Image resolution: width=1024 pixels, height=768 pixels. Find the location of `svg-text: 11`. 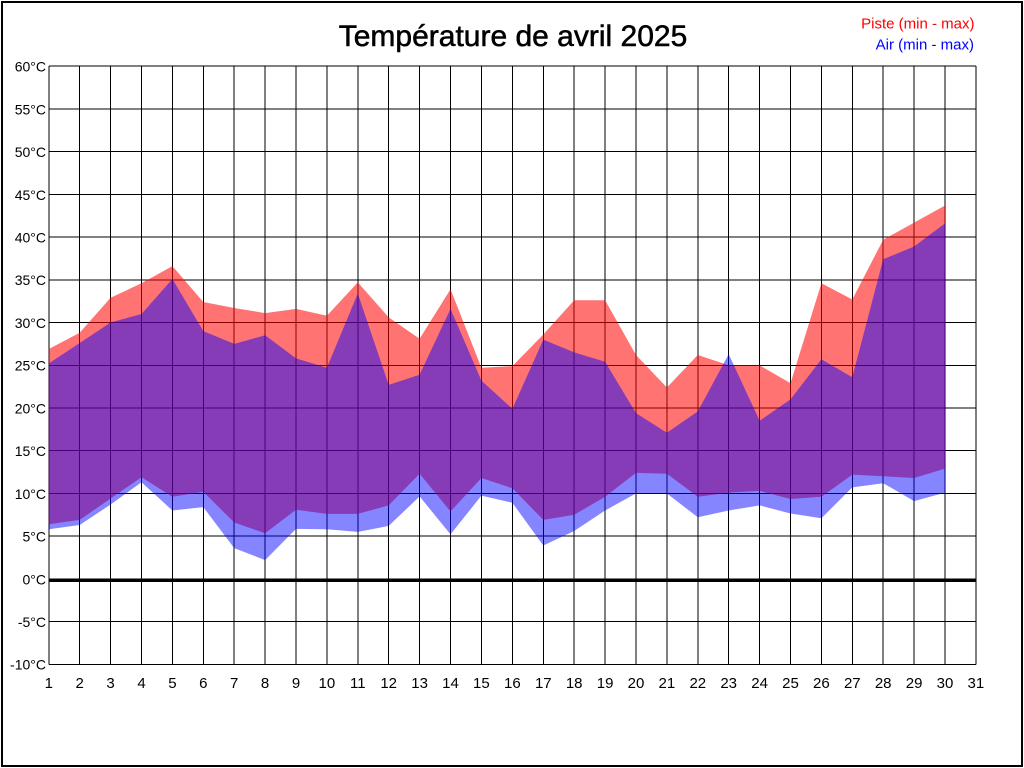

svg-text: 11 is located at coordinates (358, 683).